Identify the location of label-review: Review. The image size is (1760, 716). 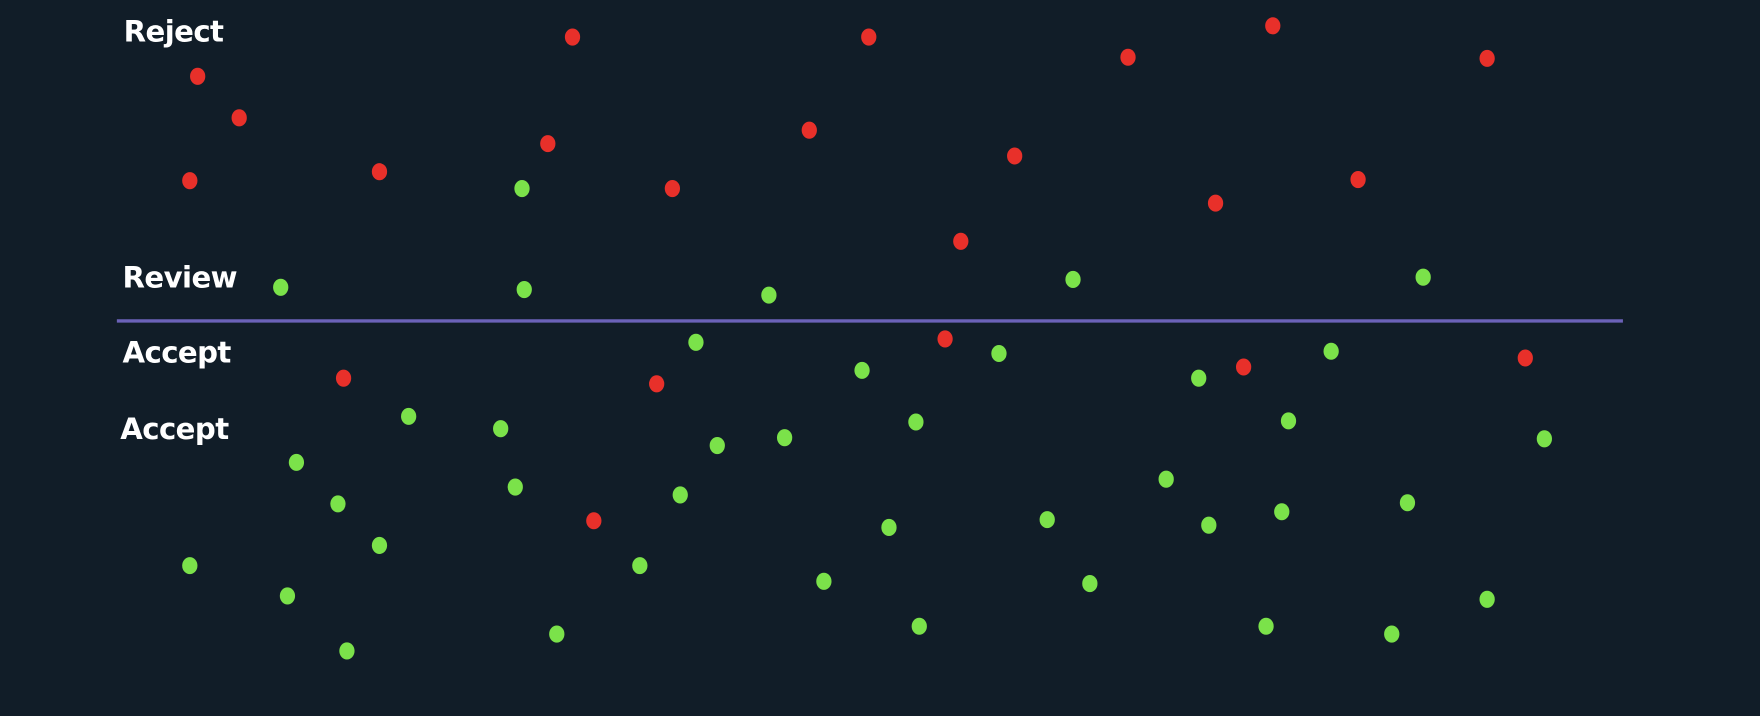
(179, 277).